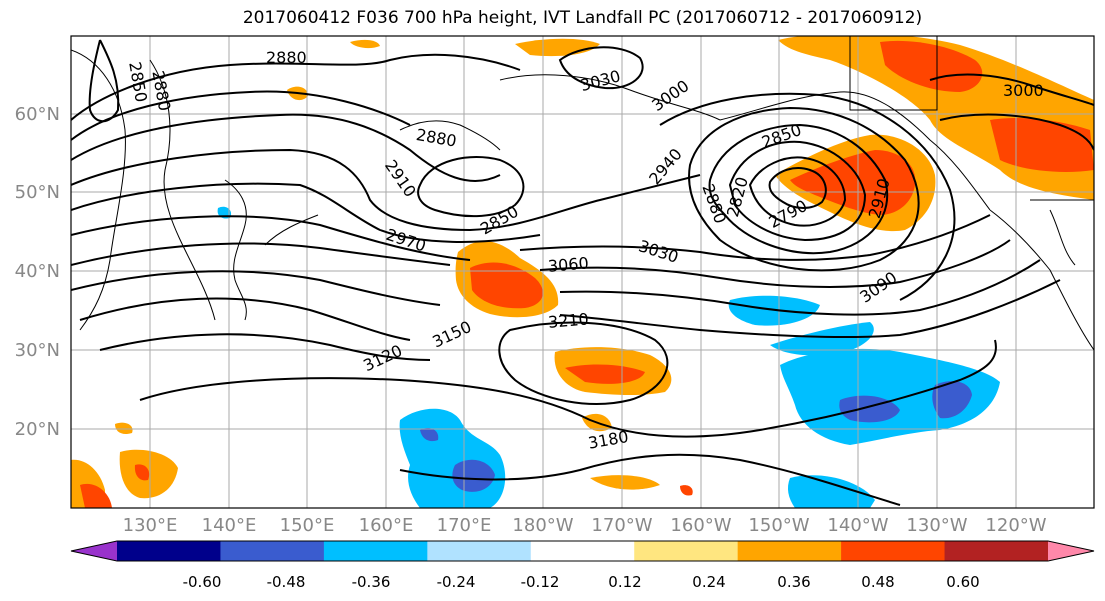 The width and height of the screenshot is (1105, 601). Describe the element at coordinates (464, 525) in the screenshot. I see `lon-label: 170°E` at that location.